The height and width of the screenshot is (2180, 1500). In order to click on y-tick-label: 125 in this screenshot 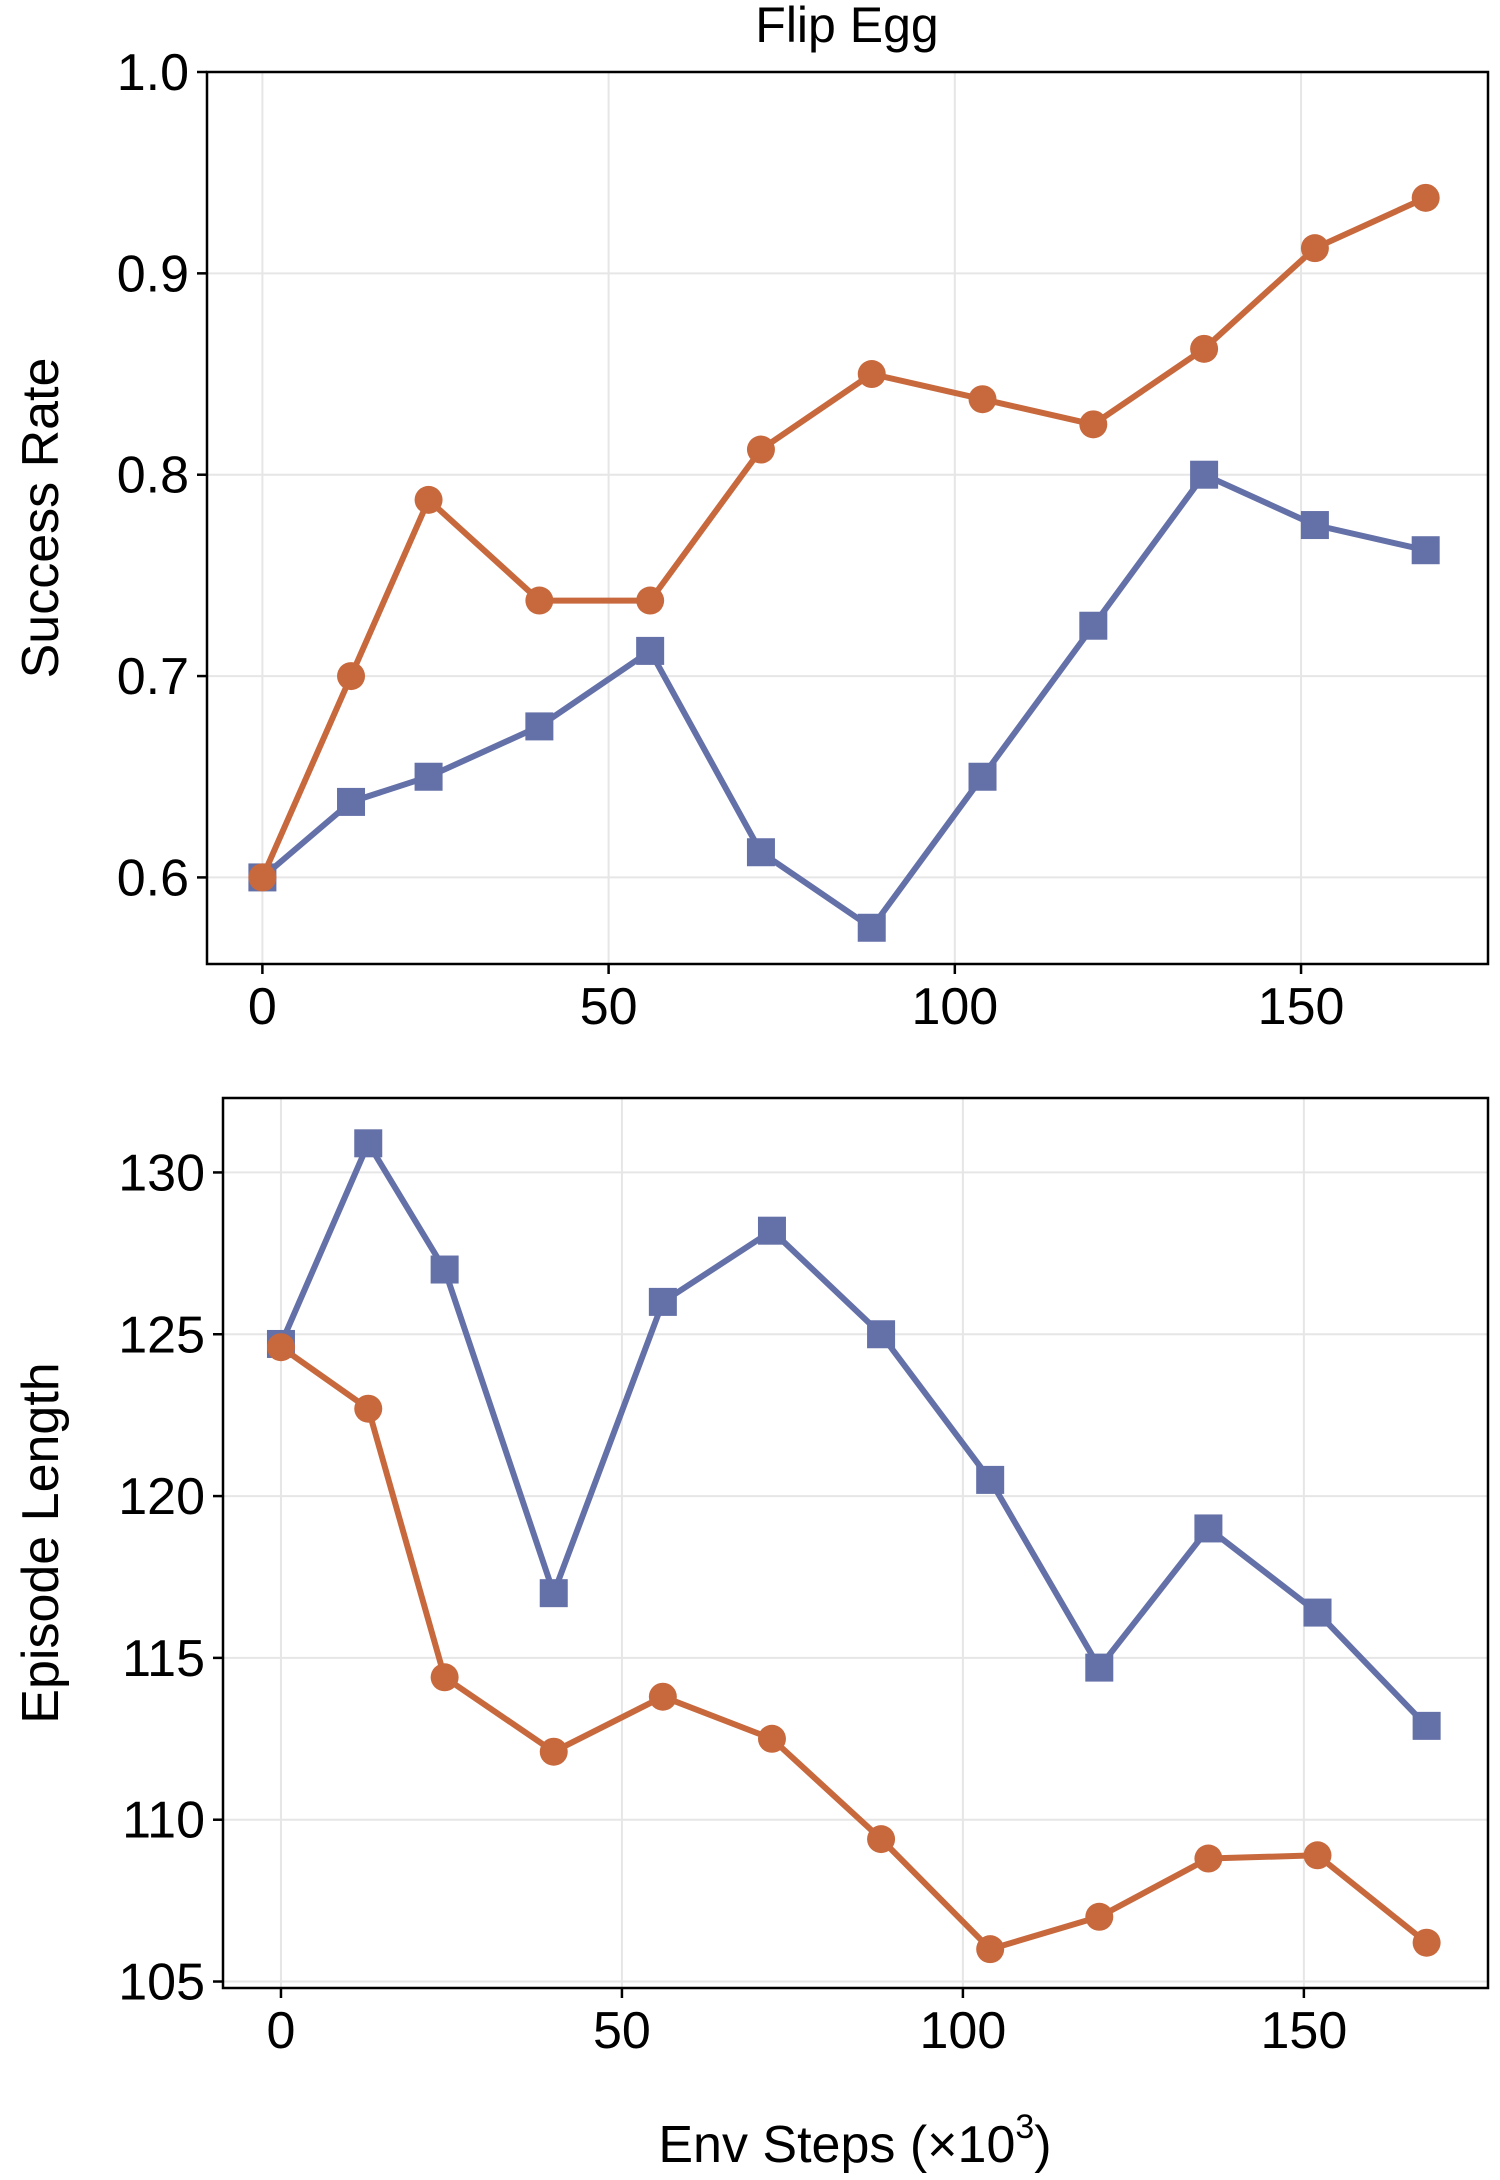, I will do `click(161, 1335)`.